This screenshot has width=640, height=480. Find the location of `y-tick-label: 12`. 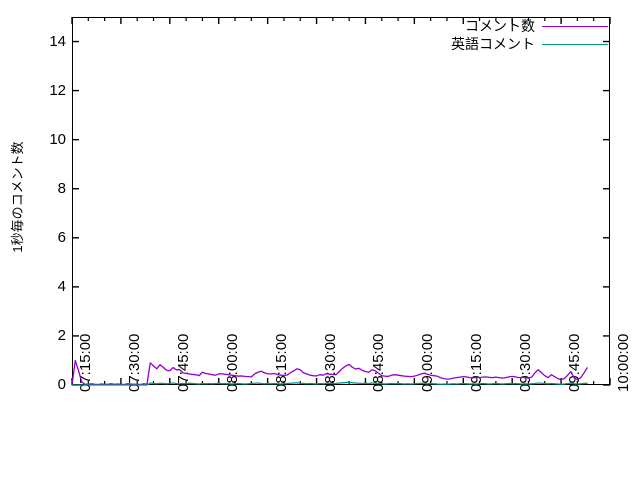

y-tick-label: 12 is located at coordinates (57, 90).